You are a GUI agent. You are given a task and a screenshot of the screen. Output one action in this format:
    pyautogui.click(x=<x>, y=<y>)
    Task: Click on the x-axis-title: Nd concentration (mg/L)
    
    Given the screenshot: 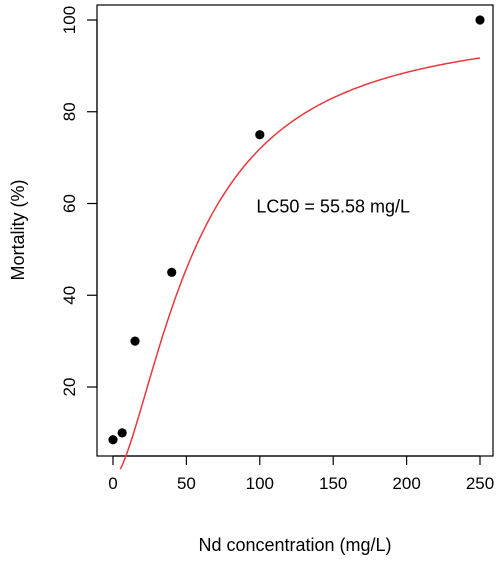 What is the action you would take?
    pyautogui.click(x=294, y=545)
    